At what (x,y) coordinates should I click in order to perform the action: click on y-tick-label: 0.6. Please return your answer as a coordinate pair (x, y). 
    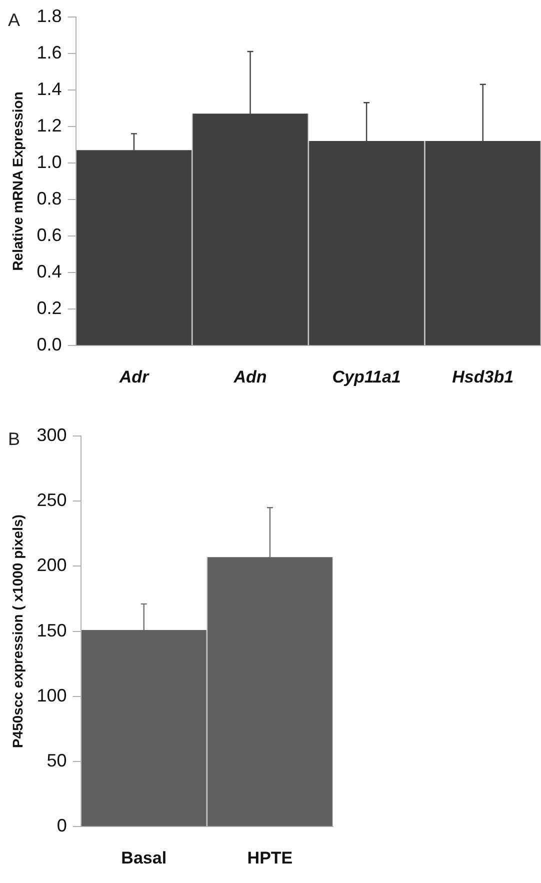
    Looking at the image, I should click on (49, 234).